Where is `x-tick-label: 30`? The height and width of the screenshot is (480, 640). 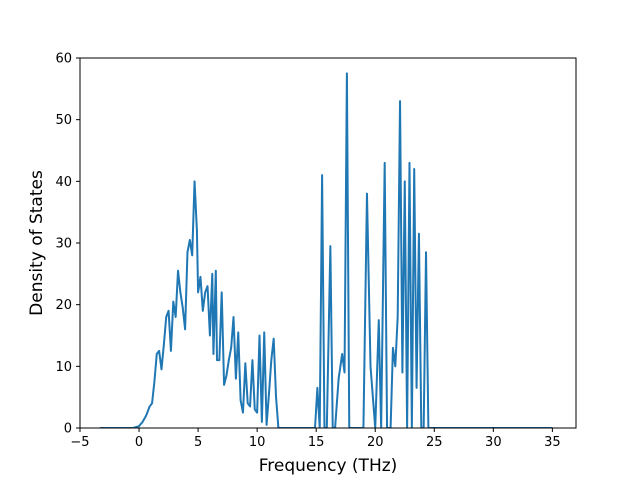
x-tick-label: 30 is located at coordinates (493, 442).